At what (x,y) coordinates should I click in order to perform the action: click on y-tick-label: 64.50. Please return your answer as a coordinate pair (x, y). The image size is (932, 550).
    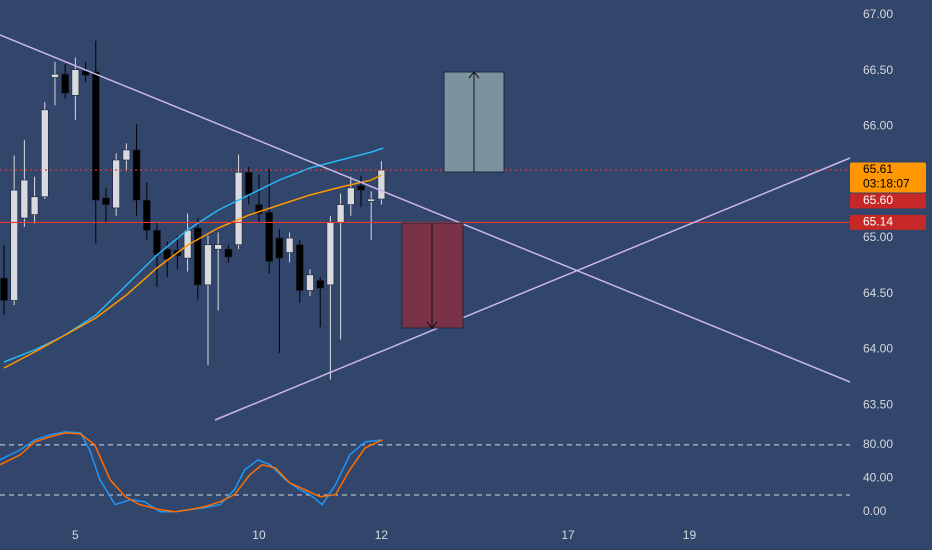
    Looking at the image, I should click on (878, 293).